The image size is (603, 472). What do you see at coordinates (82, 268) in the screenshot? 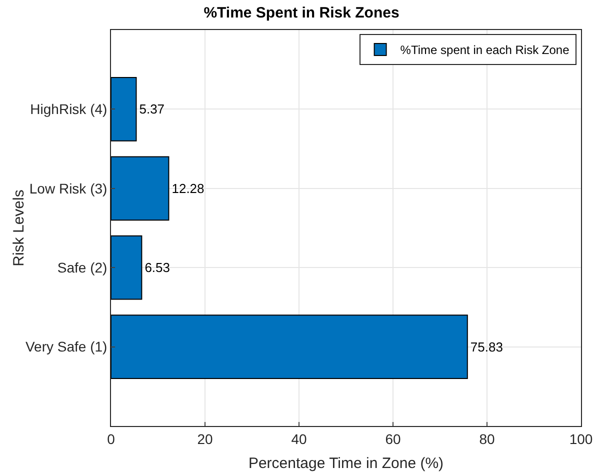
I see `y-tick-label: Safe (2)` at bounding box center [82, 268].